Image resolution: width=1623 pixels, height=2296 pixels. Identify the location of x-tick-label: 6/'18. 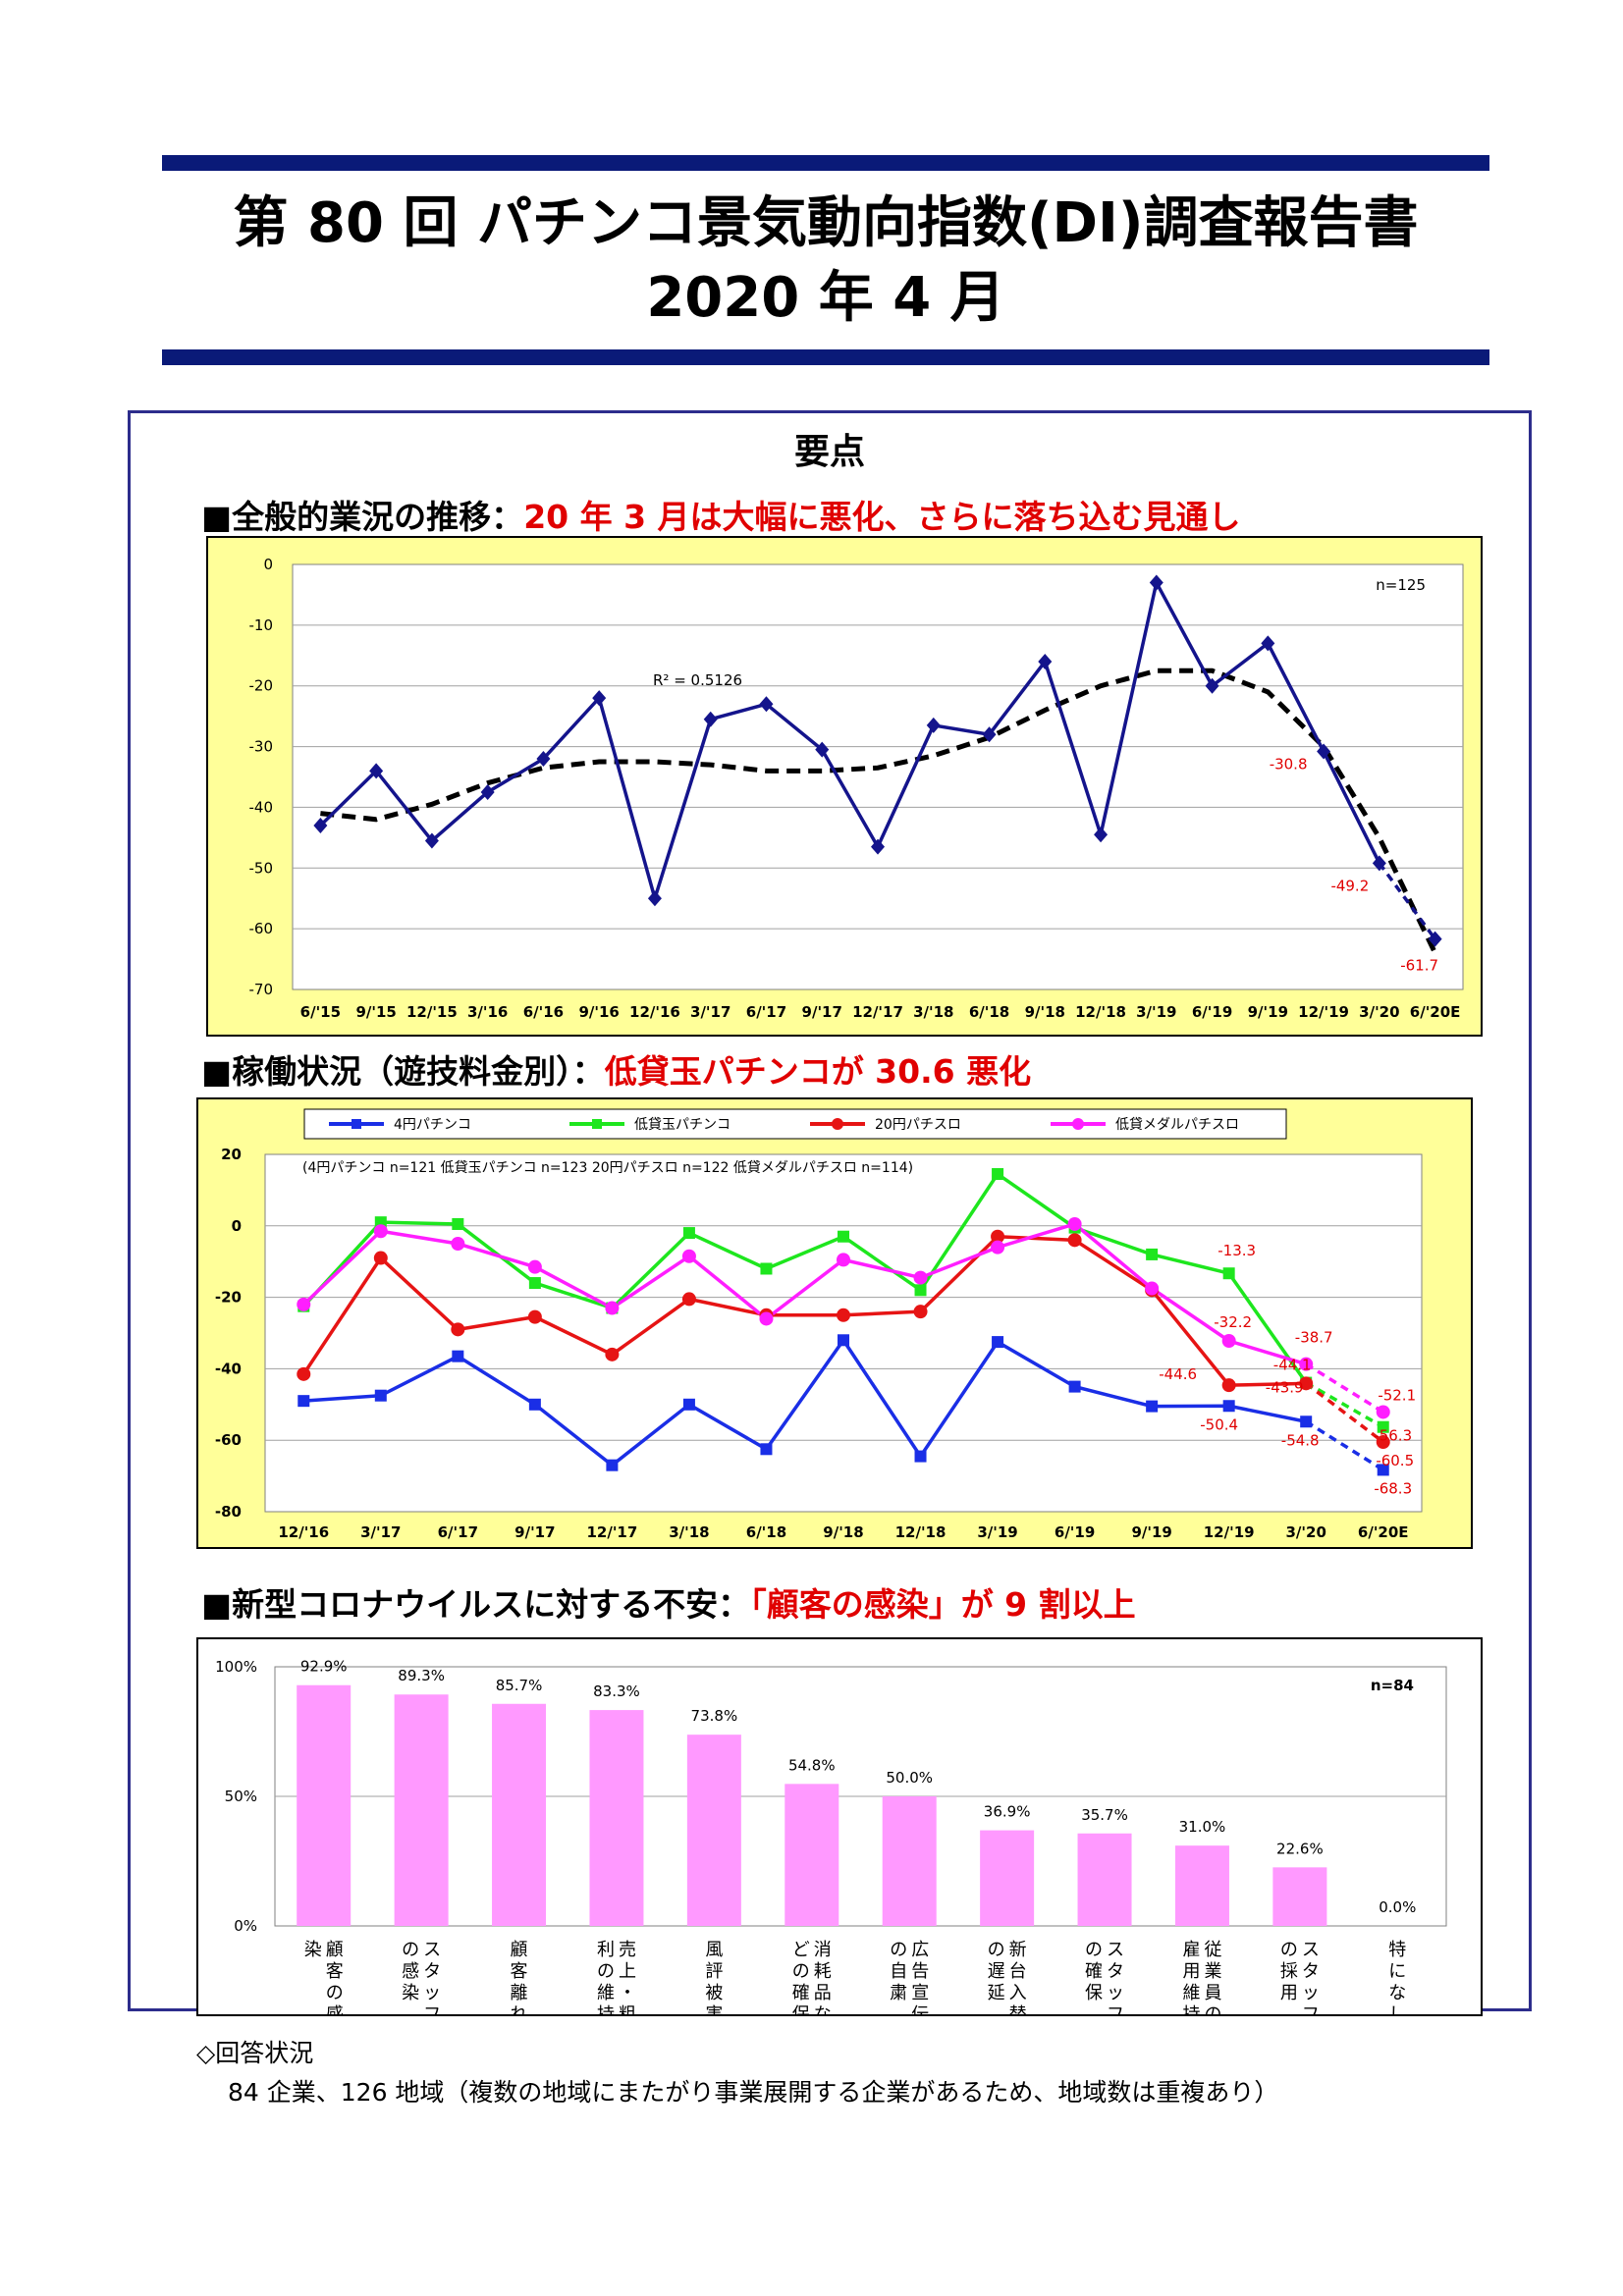
(766, 1532).